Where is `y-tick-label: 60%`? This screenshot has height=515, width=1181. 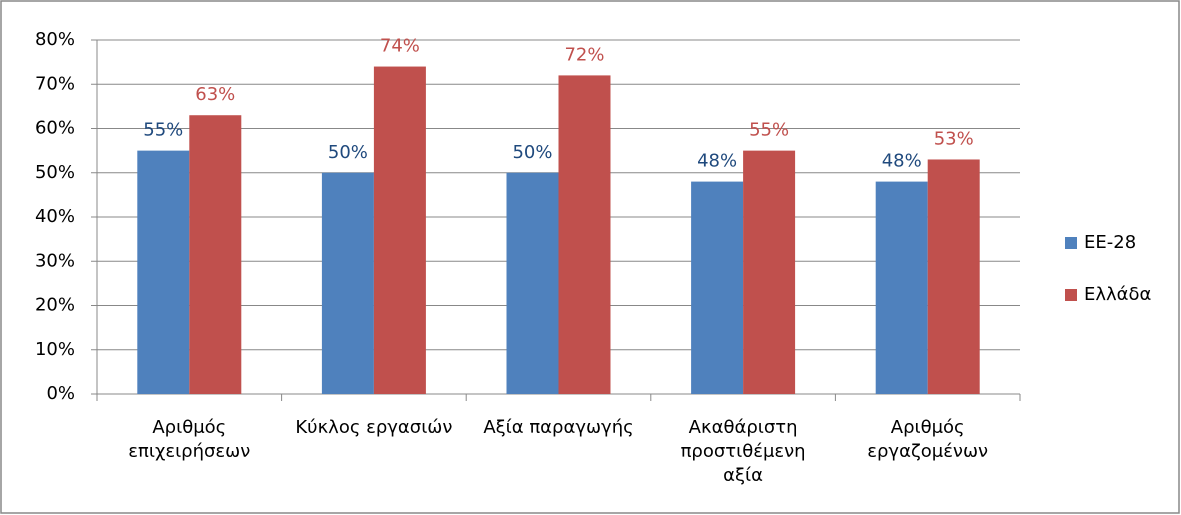
y-tick-label: 60% is located at coordinates (55, 128).